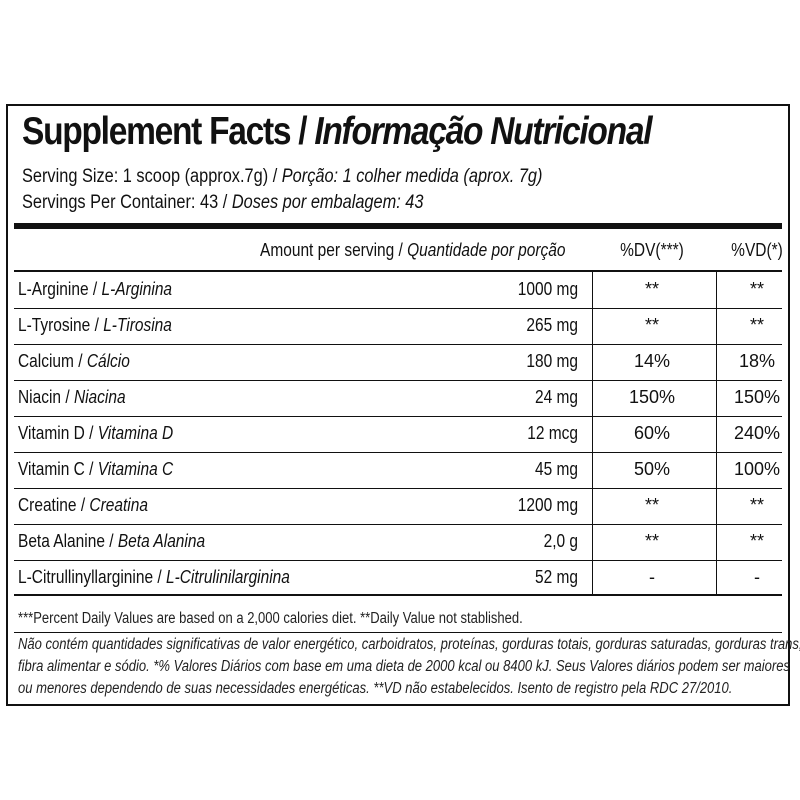 This screenshot has width=800, height=800. What do you see at coordinates (120, 202) in the screenshot?
I see `servings-per-container-en: Servings Per Container: 43` at bounding box center [120, 202].